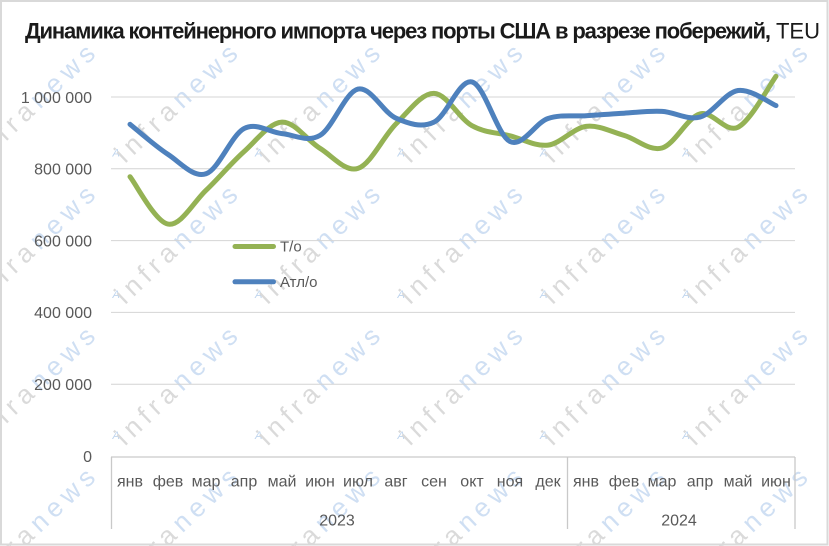 The width and height of the screenshot is (829, 546). Describe the element at coordinates (337, 521) in the screenshot. I see `svg-text: 2023` at that location.